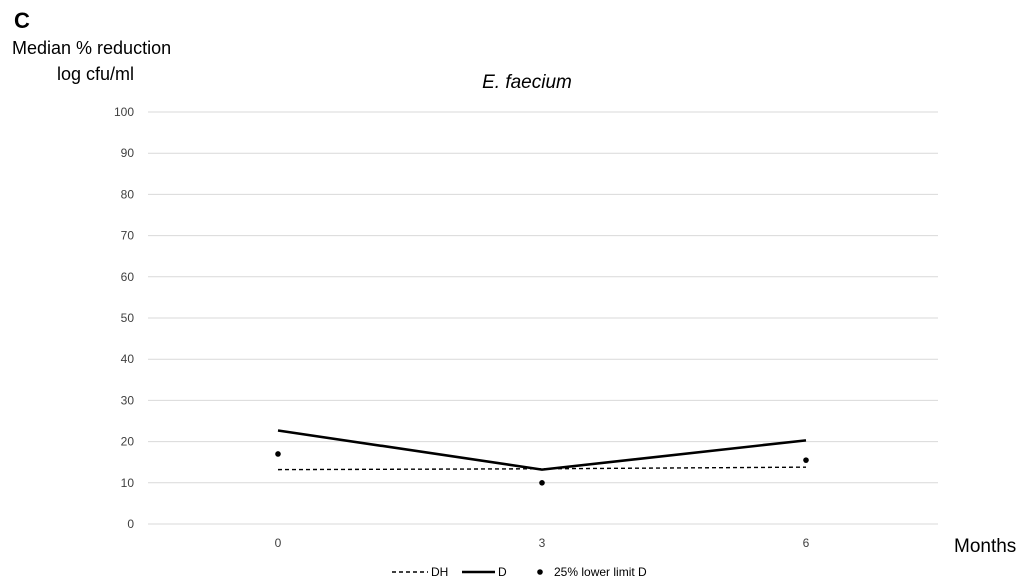 The height and width of the screenshot is (587, 1032). What do you see at coordinates (128, 318) in the screenshot?
I see `y-tick-label: 50` at bounding box center [128, 318].